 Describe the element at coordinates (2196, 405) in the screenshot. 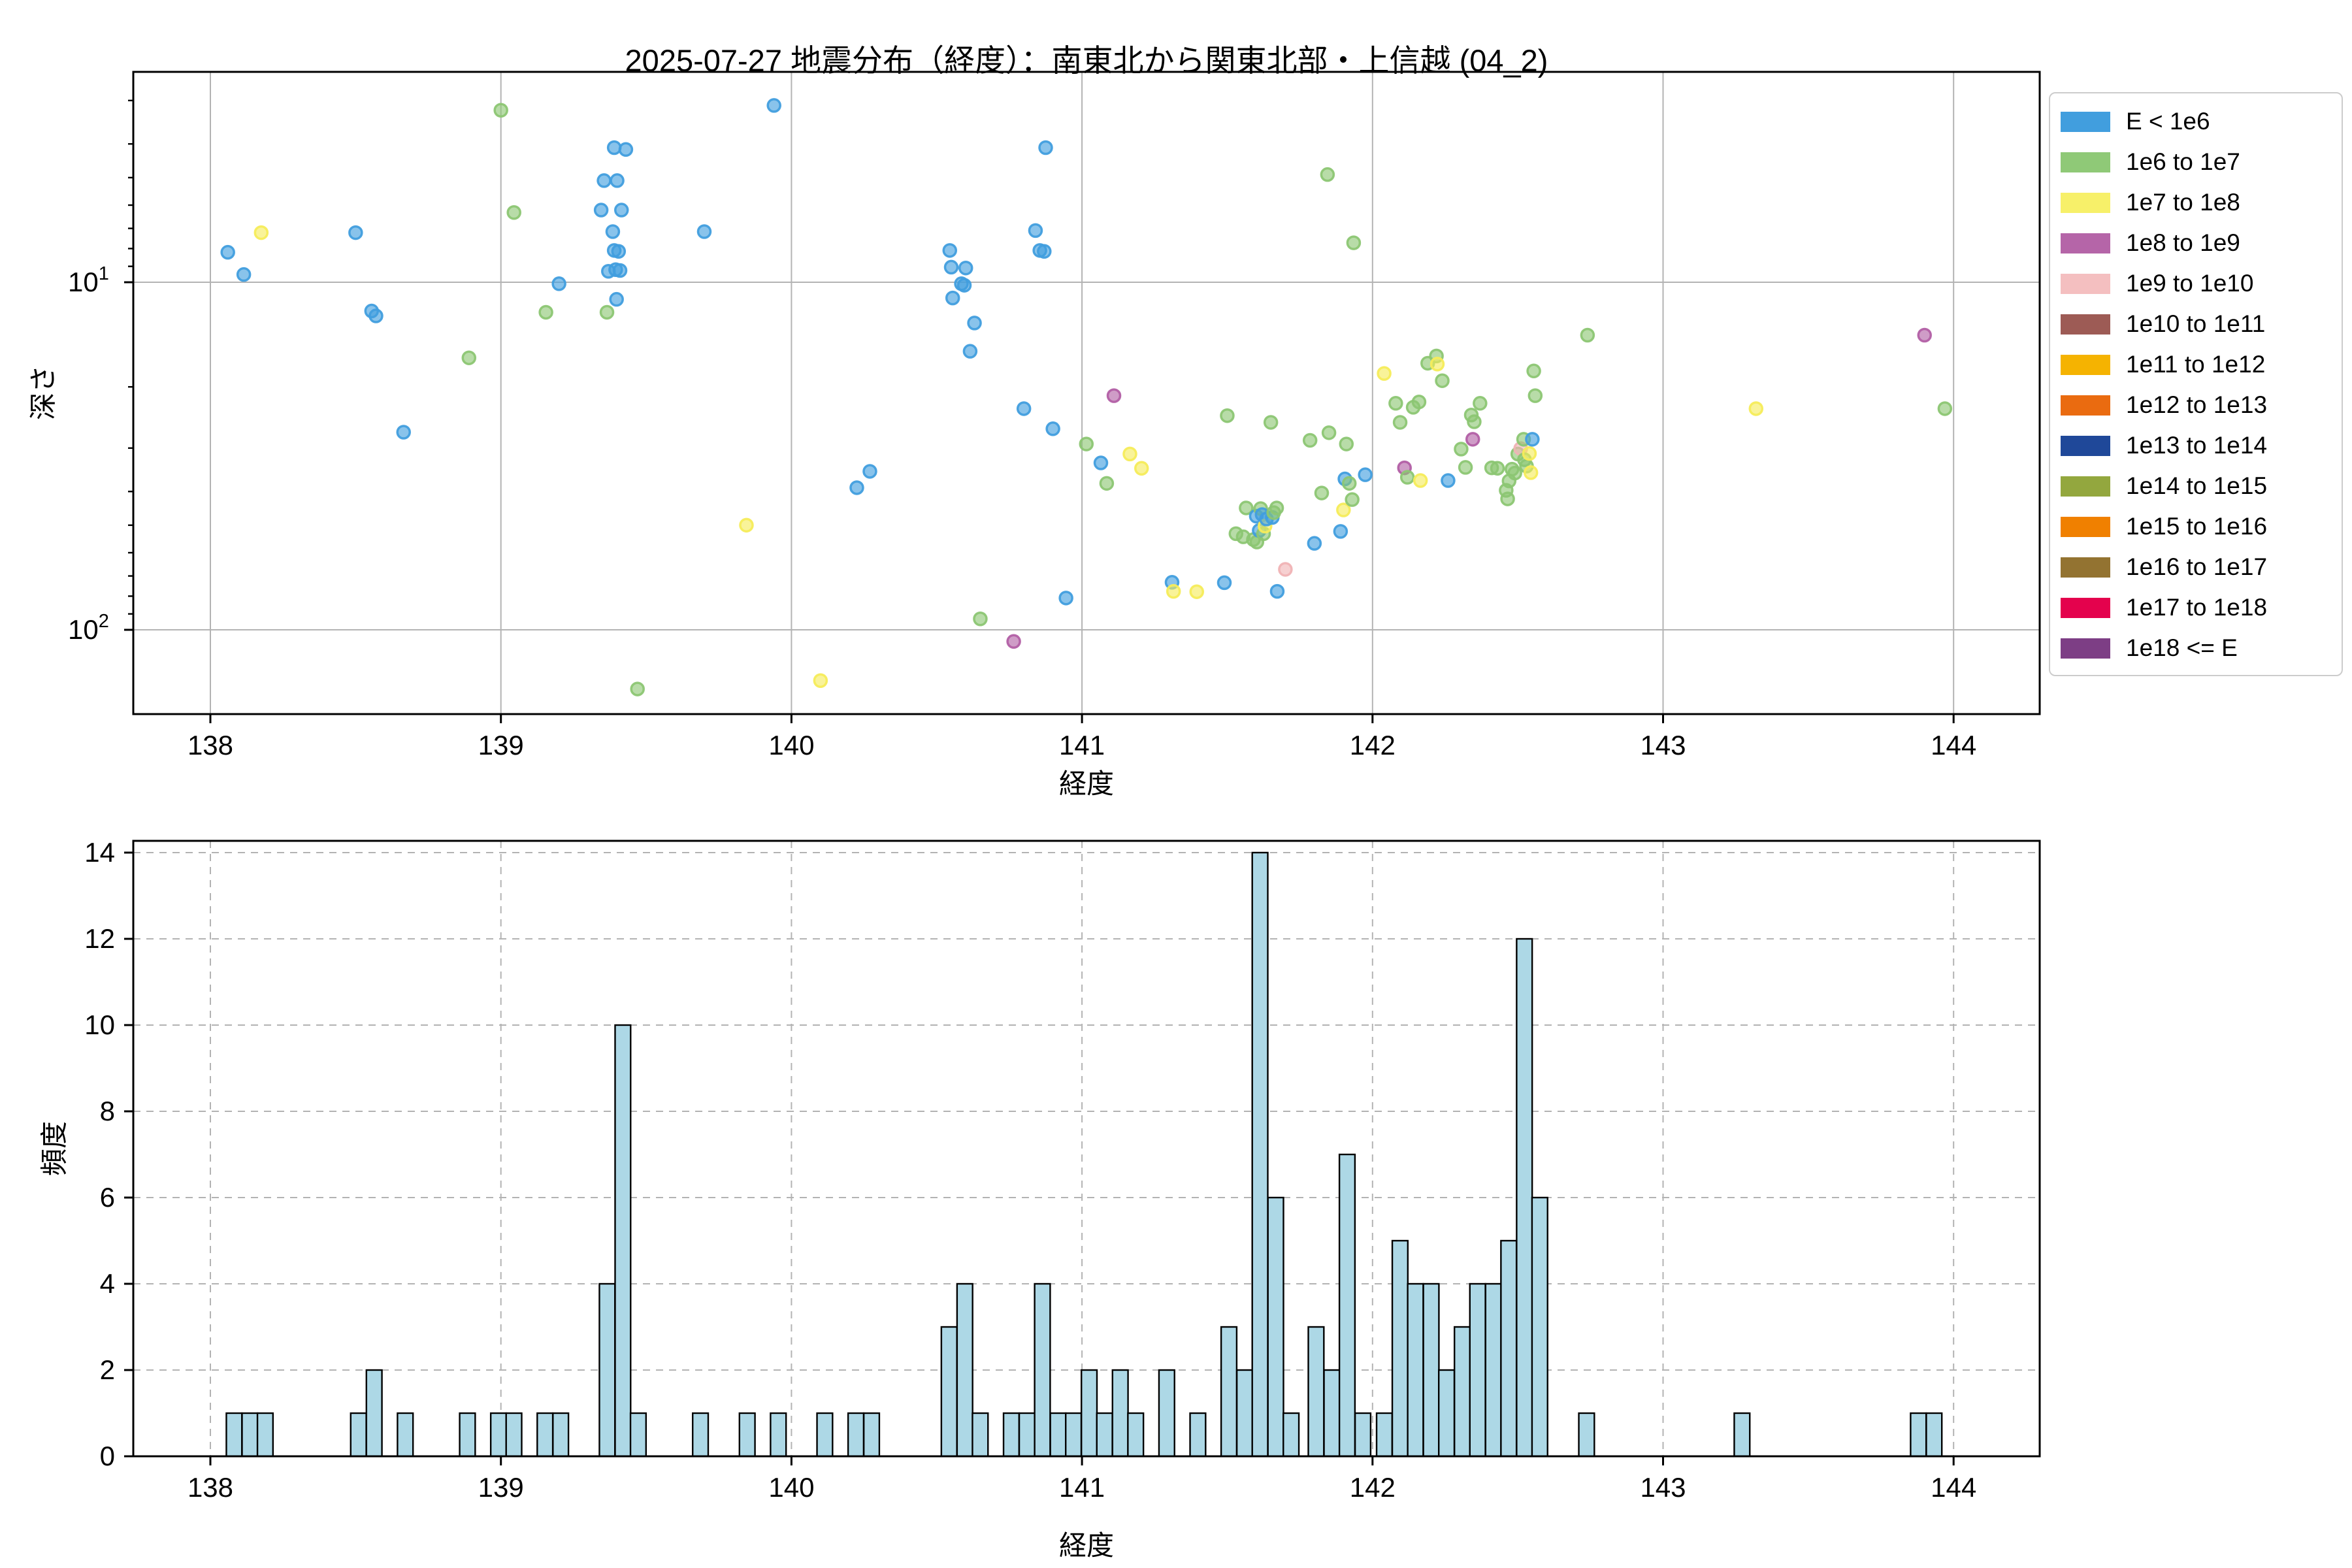

I see `legend-entry: 1e12 to 1e13` at that location.